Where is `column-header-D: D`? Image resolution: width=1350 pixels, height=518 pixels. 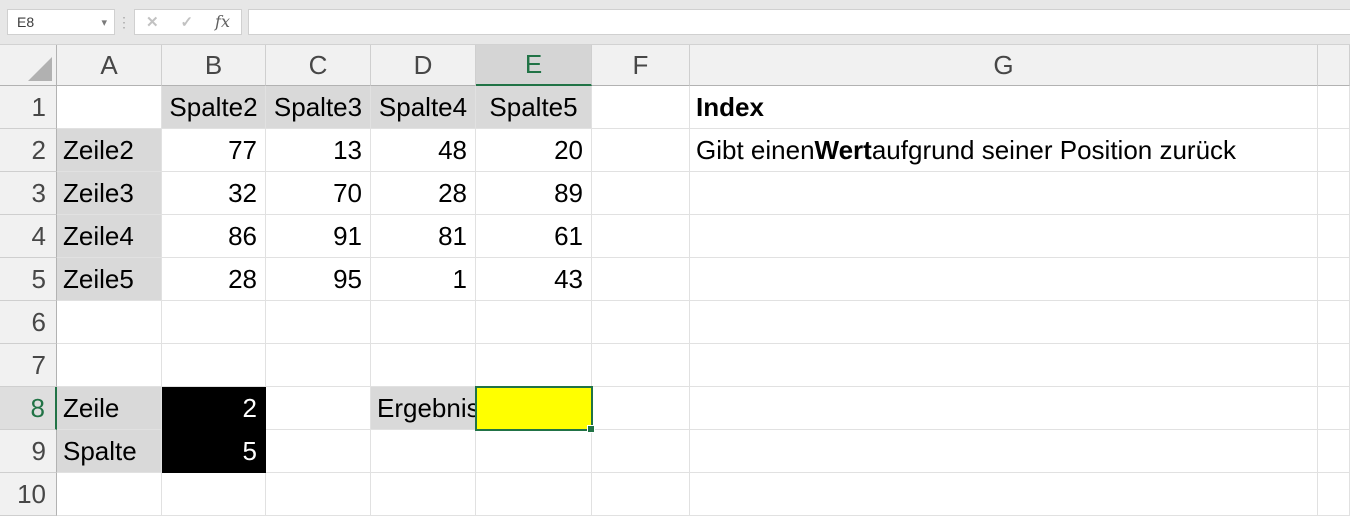 column-header-D: D is located at coordinates (423, 65).